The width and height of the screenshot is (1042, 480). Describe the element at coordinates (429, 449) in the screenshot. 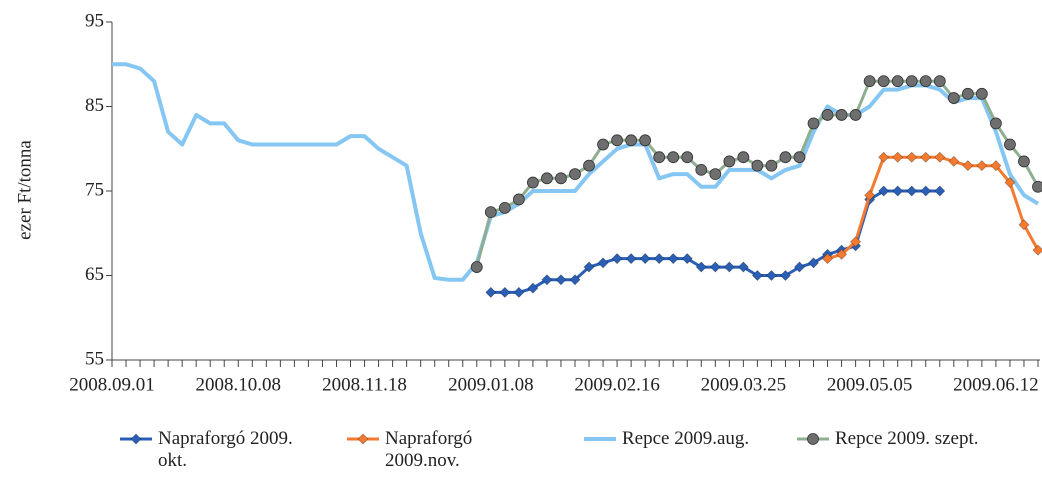

I see `legend-label: Napraforgó 2009.nov.` at that location.